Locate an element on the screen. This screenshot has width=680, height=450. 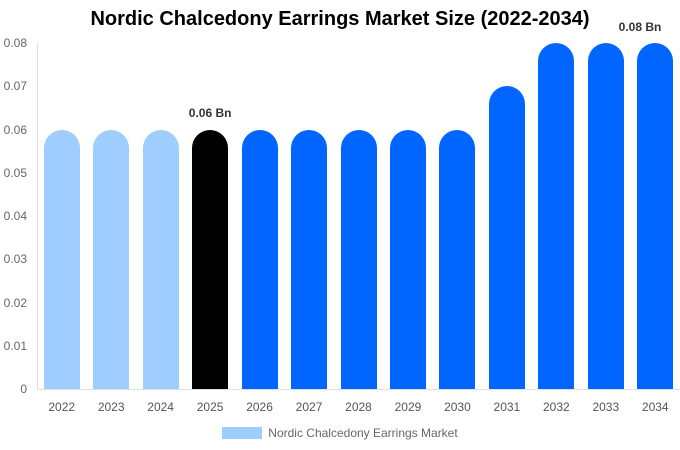
x-tick-label: 2023 is located at coordinates (111, 407).